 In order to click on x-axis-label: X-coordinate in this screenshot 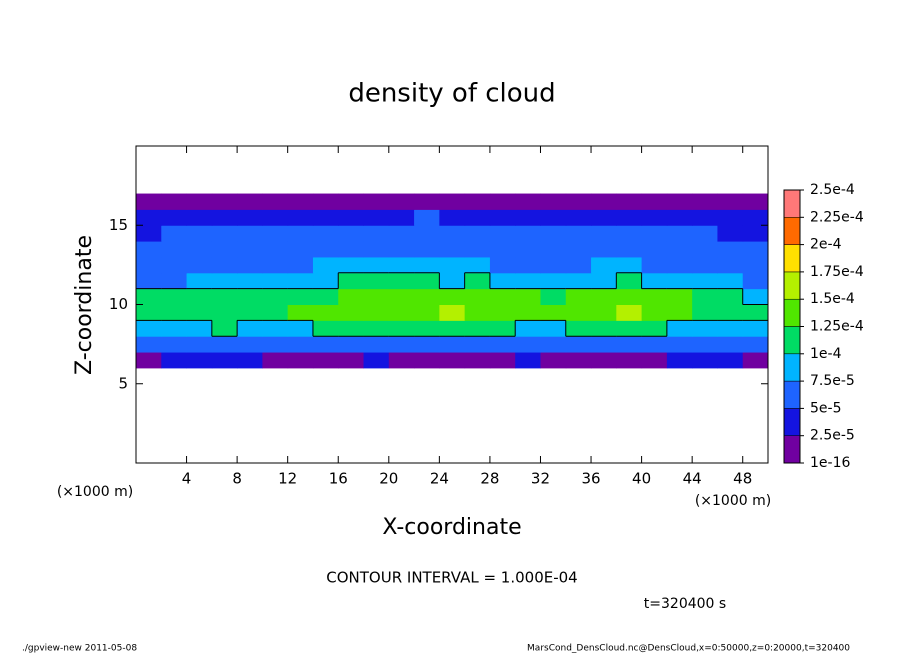, I will do `click(451, 527)`.